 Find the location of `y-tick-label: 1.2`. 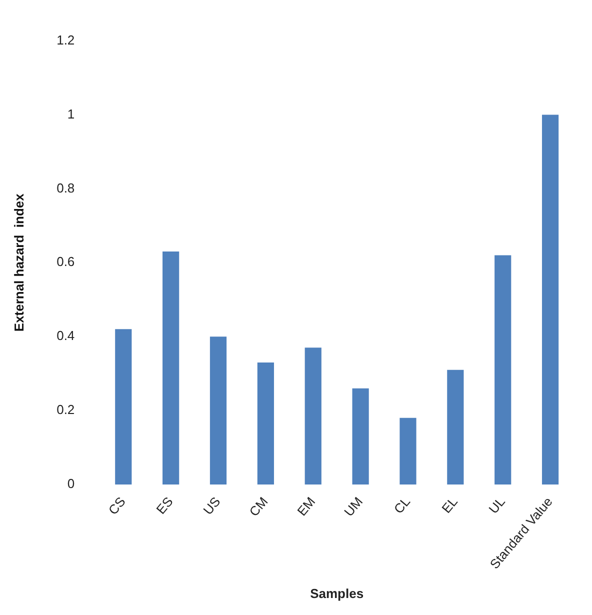

y-tick-label: 1.2 is located at coordinates (65, 40).